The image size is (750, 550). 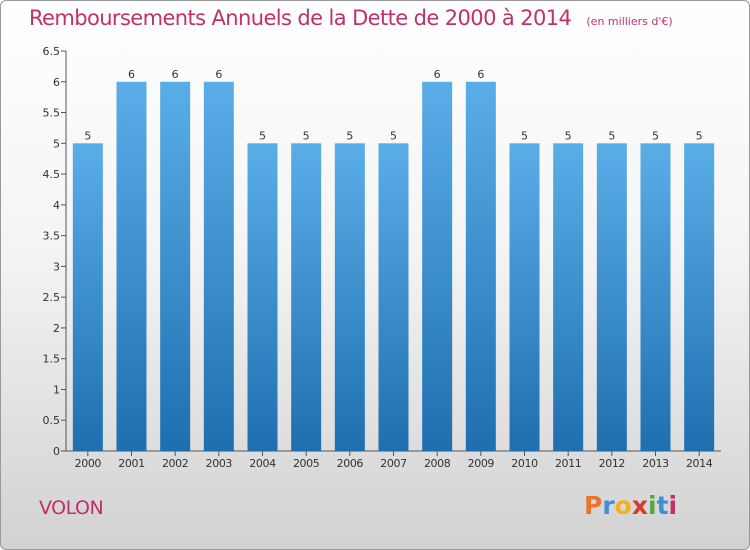 I want to click on y-tick-label: 5, so click(x=56, y=143).